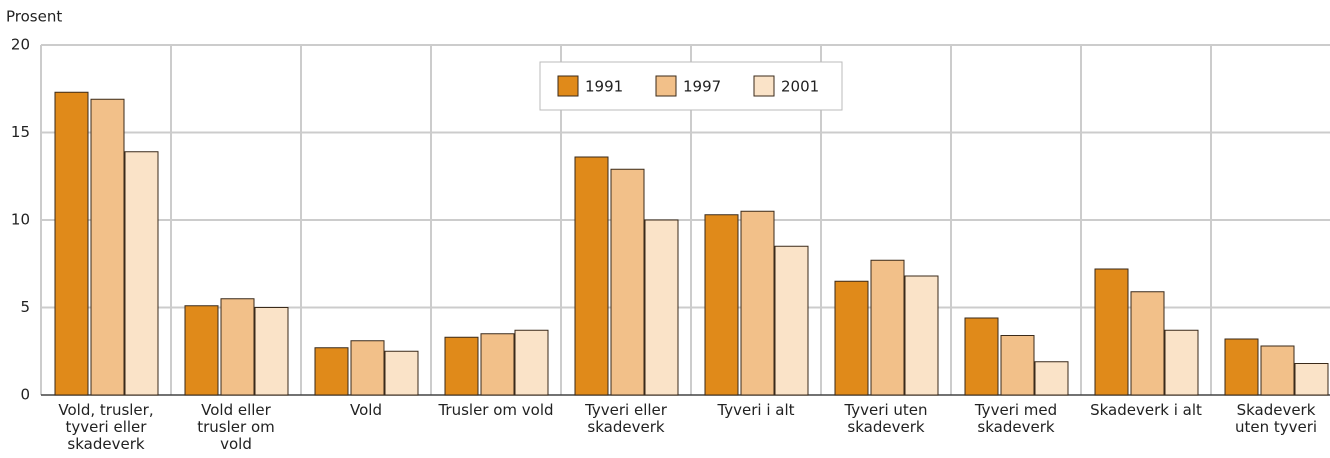  I want to click on y-tick-label: 0, so click(25, 395).